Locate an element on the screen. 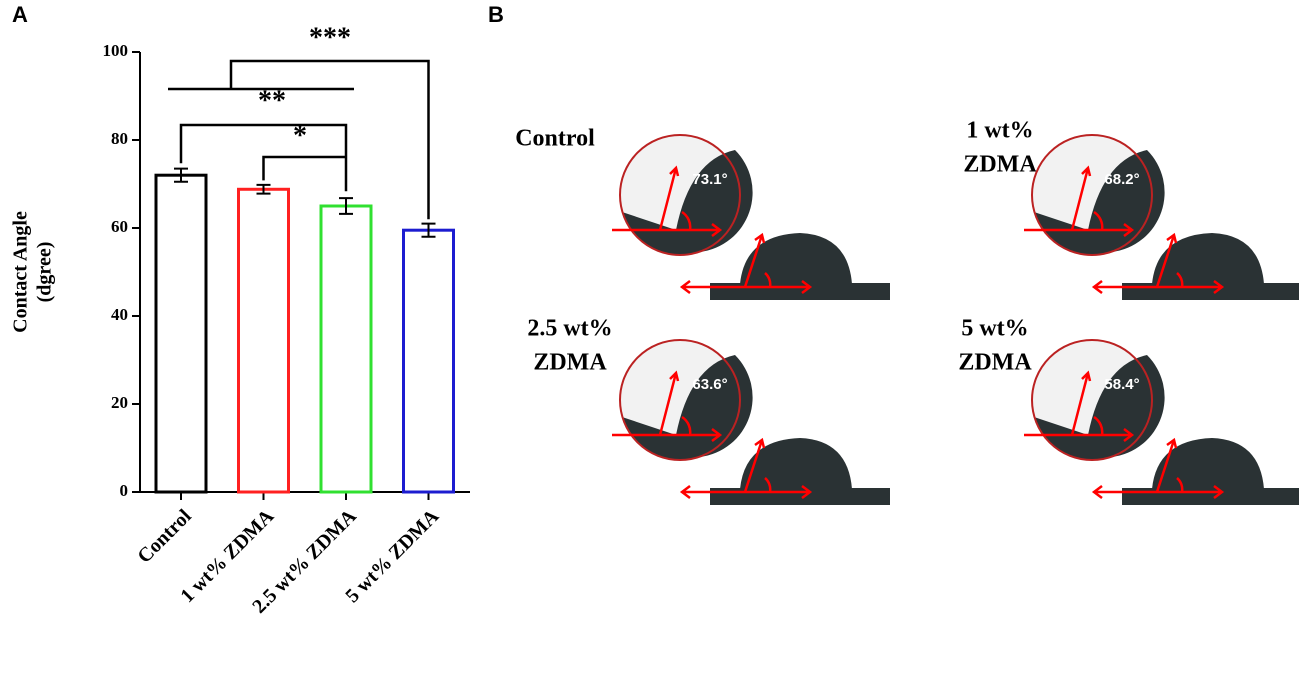 Image resolution: width=1299 pixels, height=675 pixels. sample-panel: 1 wt% ZDMA 68.2° is located at coordinates (1131, 209).